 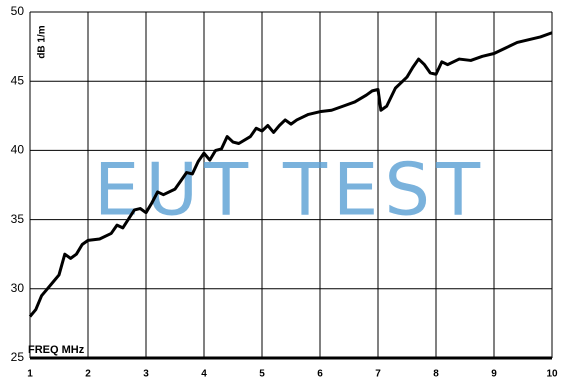 What do you see at coordinates (18, 11) in the screenshot?
I see `y-tick-label: 50` at bounding box center [18, 11].